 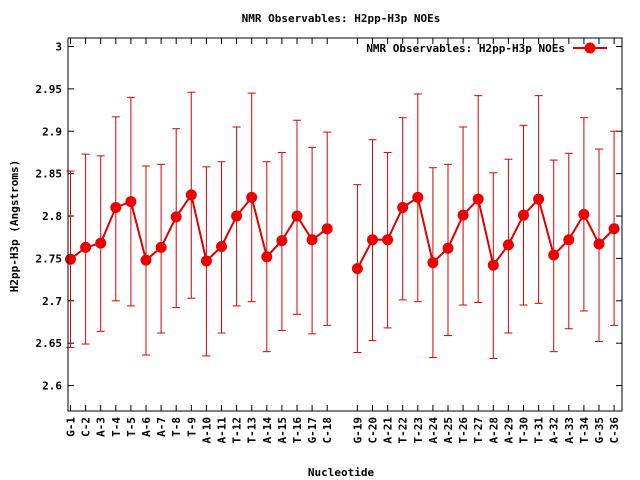 I want to click on chart-title: NMR Observables: H2pp-H3p NOEs, so click(x=341, y=18).